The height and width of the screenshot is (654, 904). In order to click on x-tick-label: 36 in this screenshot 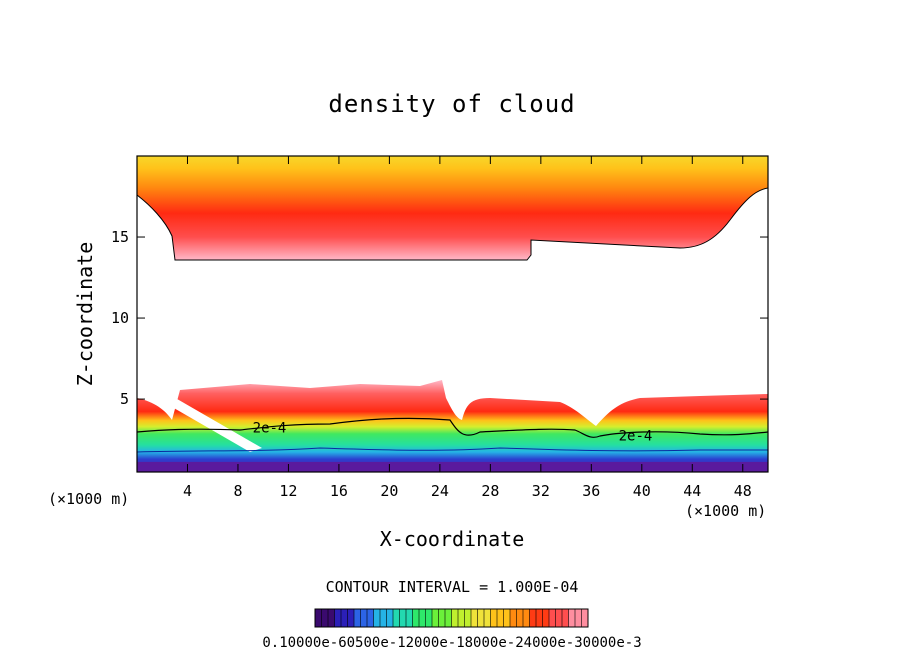, I will do `click(591, 491)`.